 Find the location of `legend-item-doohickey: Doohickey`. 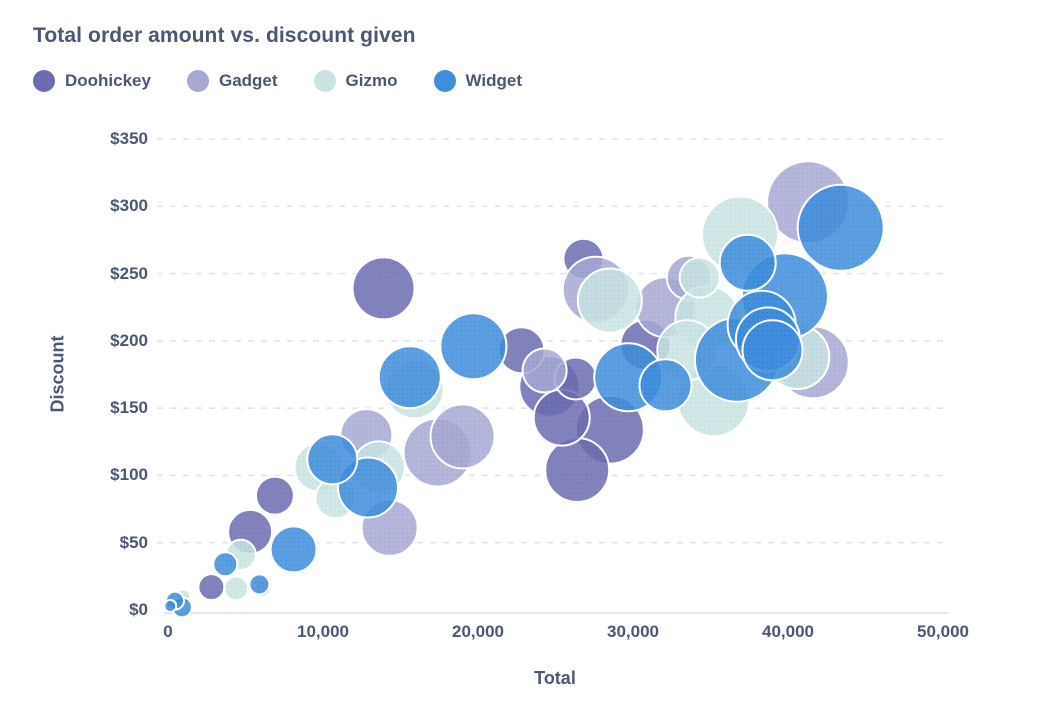

legend-item-doohickey: Doohickey is located at coordinates (92, 81).